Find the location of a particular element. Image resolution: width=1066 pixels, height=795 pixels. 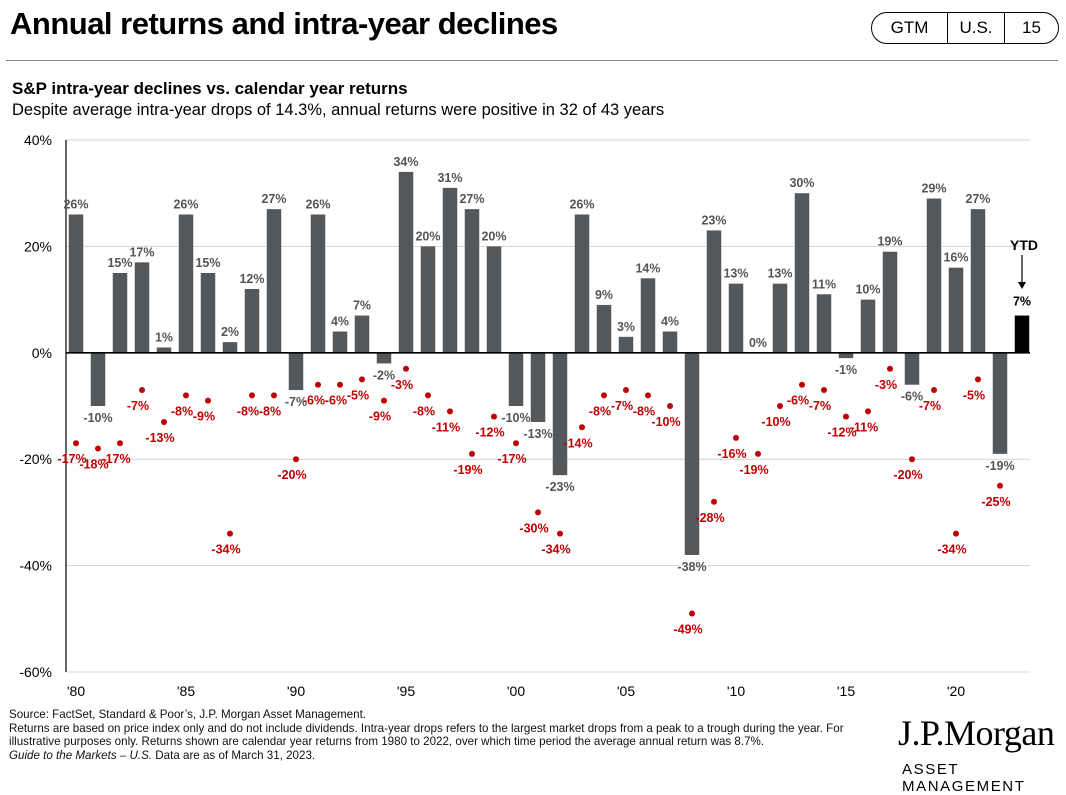

x-tick-label: '15 is located at coordinates (846, 691).